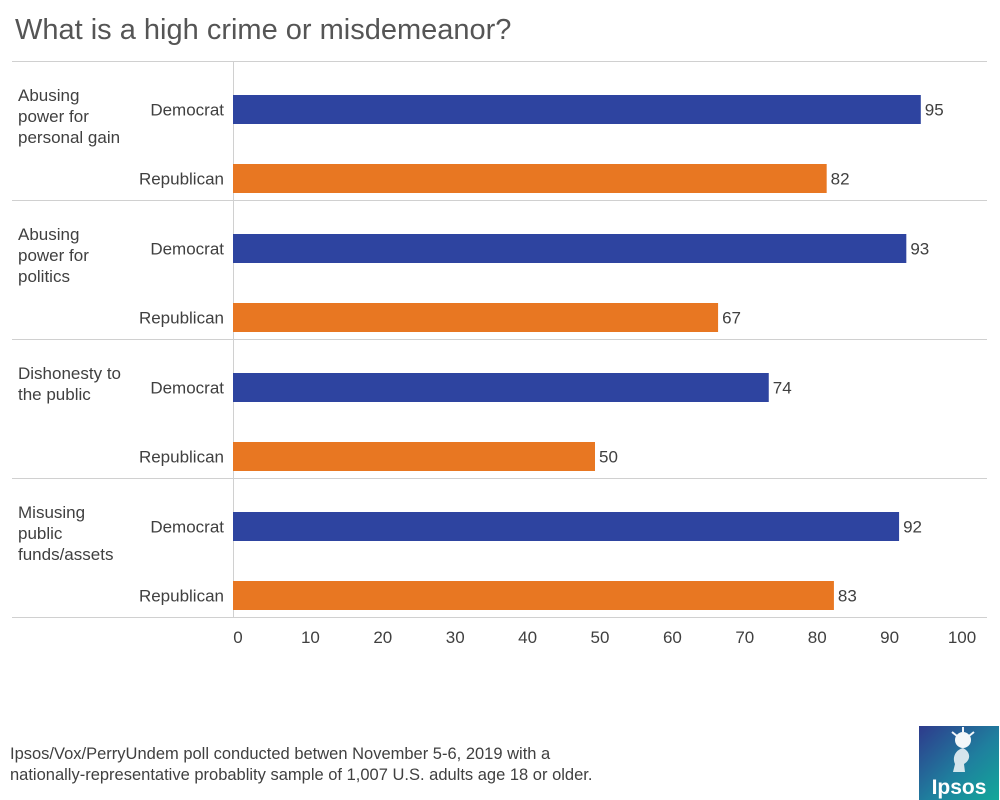  What do you see at coordinates (840, 179) in the screenshot?
I see `data-label: 82` at bounding box center [840, 179].